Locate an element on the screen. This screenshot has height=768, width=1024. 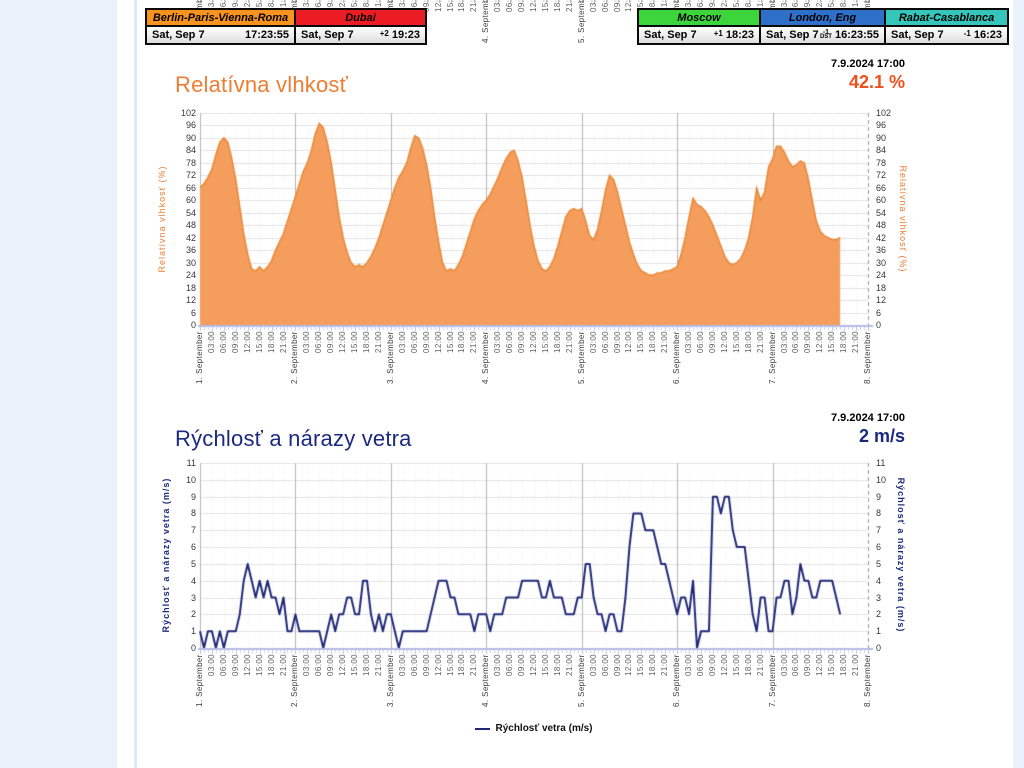
y-tick-label: 8 is located at coordinates (193, 513).